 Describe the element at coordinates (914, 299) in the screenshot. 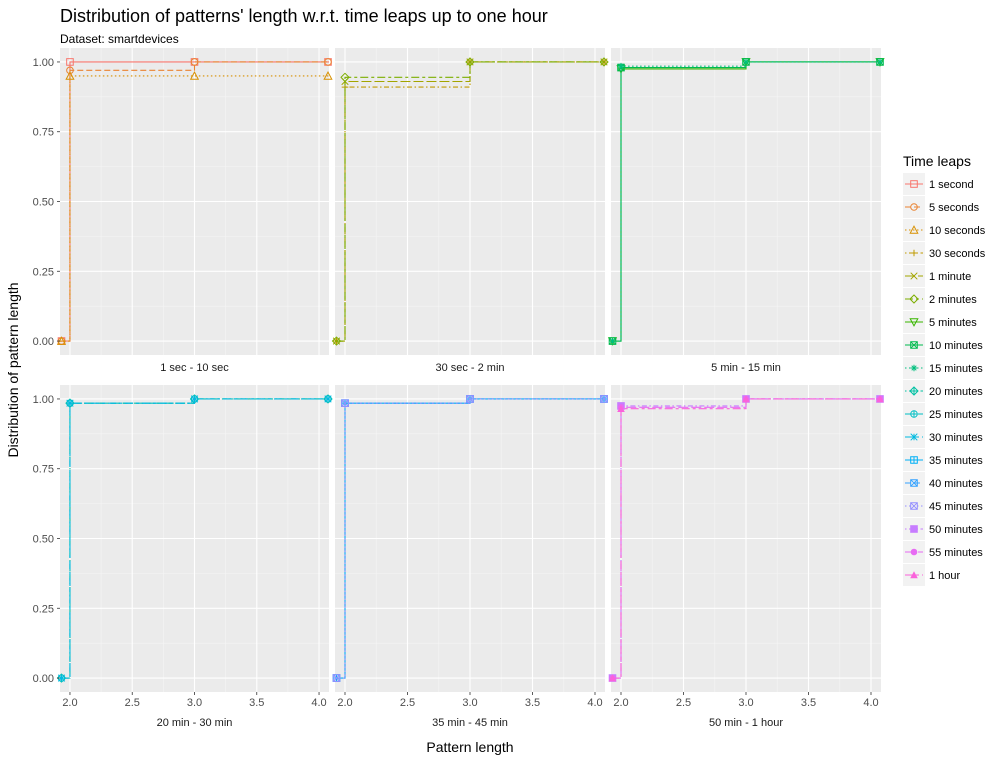

I see `legend-key` at that location.